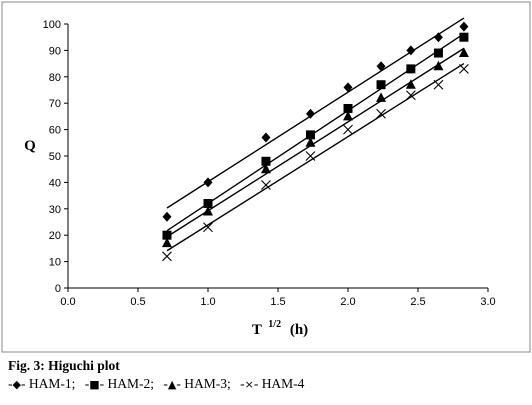 The width and height of the screenshot is (532, 405). I want to click on caption-title: Fig. 3: Higuchi plot, so click(64, 365).